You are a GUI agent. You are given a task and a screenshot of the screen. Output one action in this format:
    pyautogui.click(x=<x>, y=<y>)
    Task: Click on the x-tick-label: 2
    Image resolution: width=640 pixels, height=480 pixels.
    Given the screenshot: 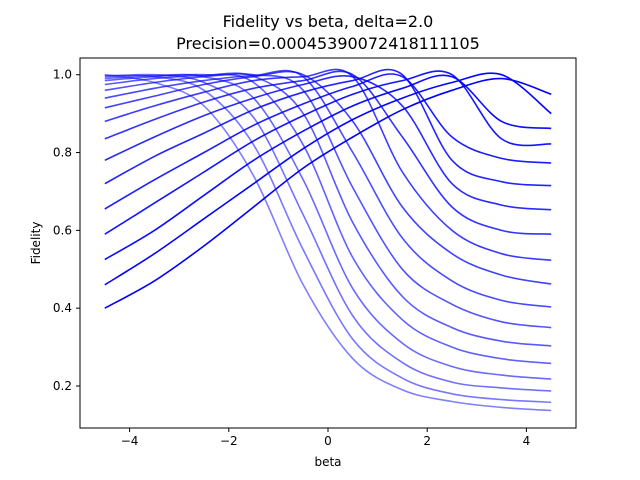 What is the action you would take?
    pyautogui.click(x=427, y=441)
    